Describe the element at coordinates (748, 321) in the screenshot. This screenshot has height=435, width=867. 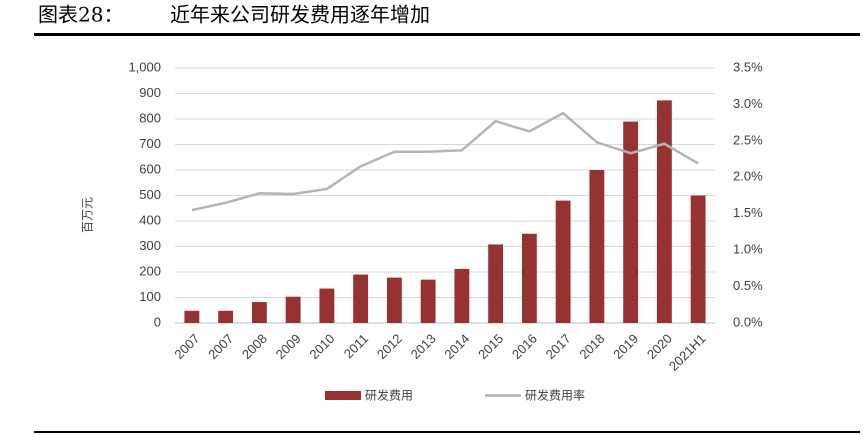
I see `y2-tick-label: 0.0%` at that location.